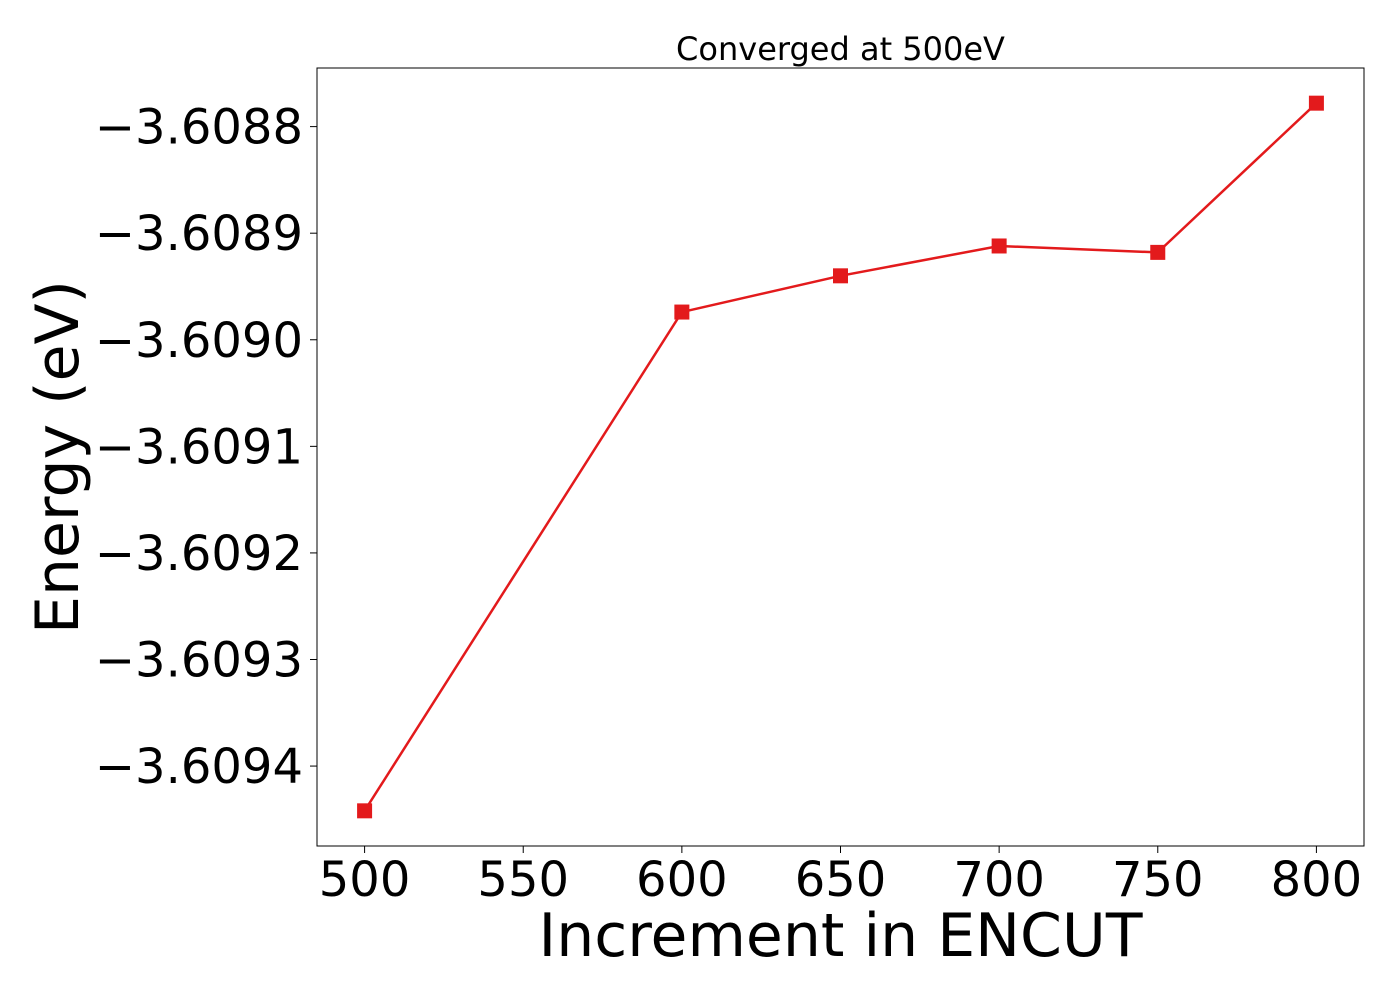 The image size is (1400, 1000). I want to click on y-tick-label: −3.6092, so click(199, 554).